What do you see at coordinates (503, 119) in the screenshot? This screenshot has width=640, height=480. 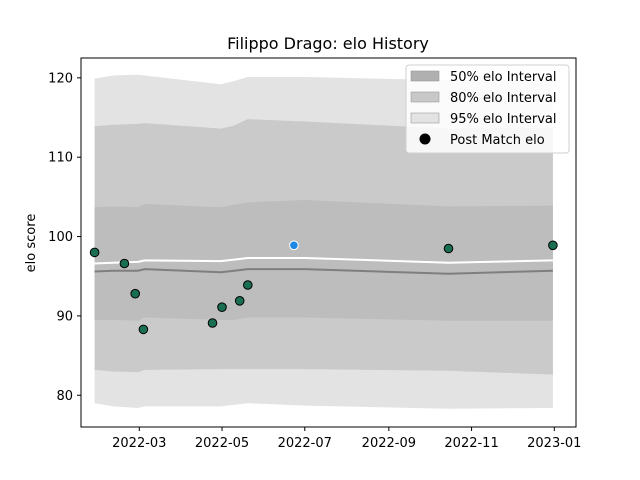 I see `legend-label: 95% elo Interval` at bounding box center [503, 119].